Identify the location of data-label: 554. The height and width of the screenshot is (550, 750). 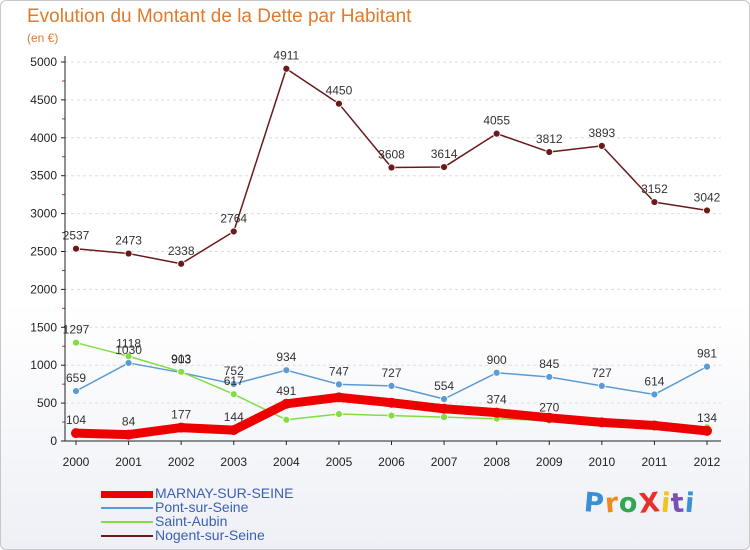
(444, 386).